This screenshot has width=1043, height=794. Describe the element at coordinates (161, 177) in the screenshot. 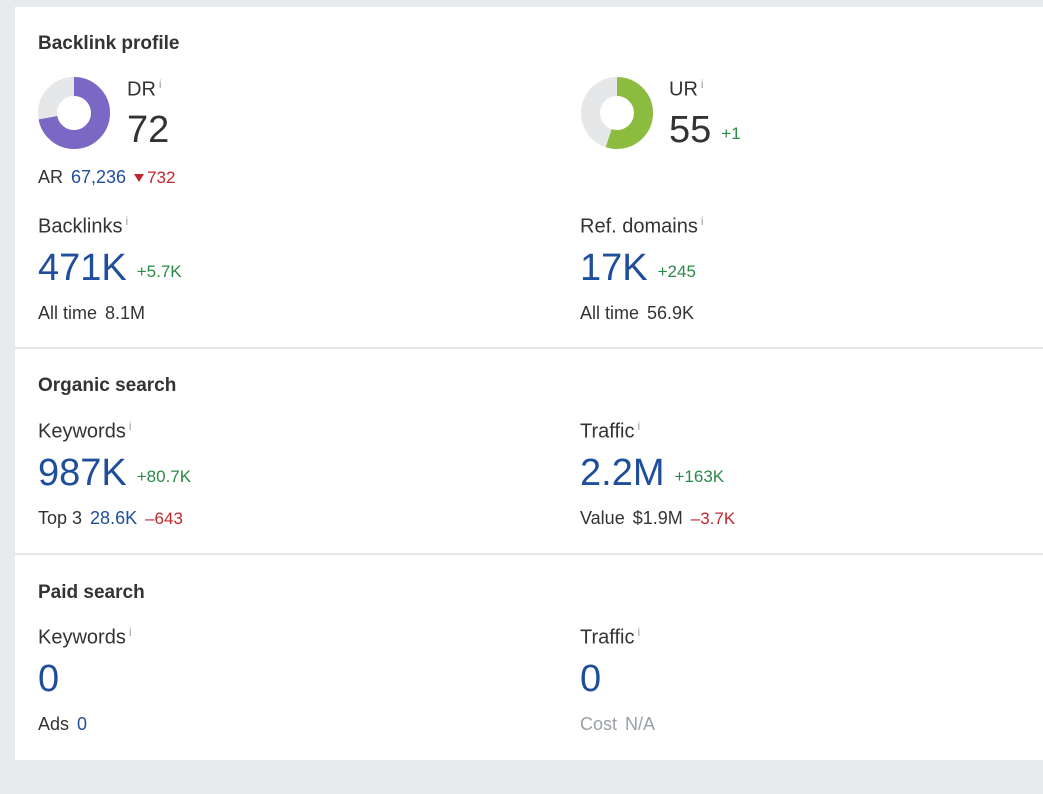

I see `ar-delta: 732` at that location.